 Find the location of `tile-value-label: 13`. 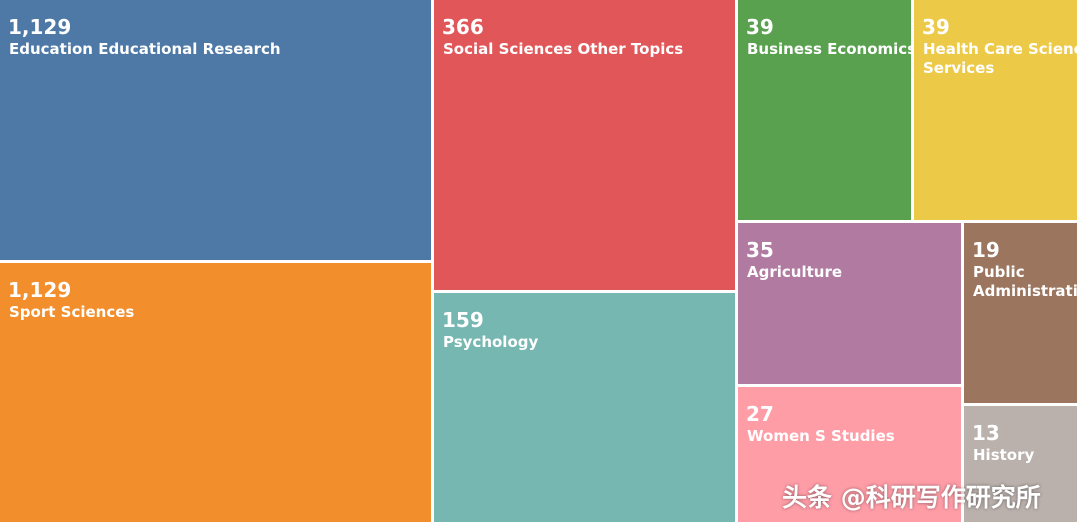

tile-value-label: 13 is located at coordinates (986, 433).